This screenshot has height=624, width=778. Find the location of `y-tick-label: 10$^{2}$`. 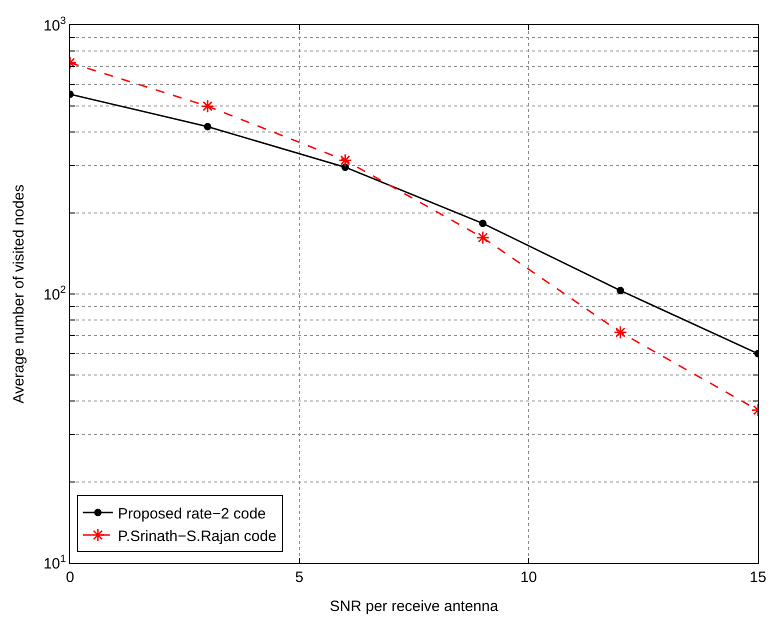

y-tick-label: 10$^{2}$ is located at coordinates (54, 294).